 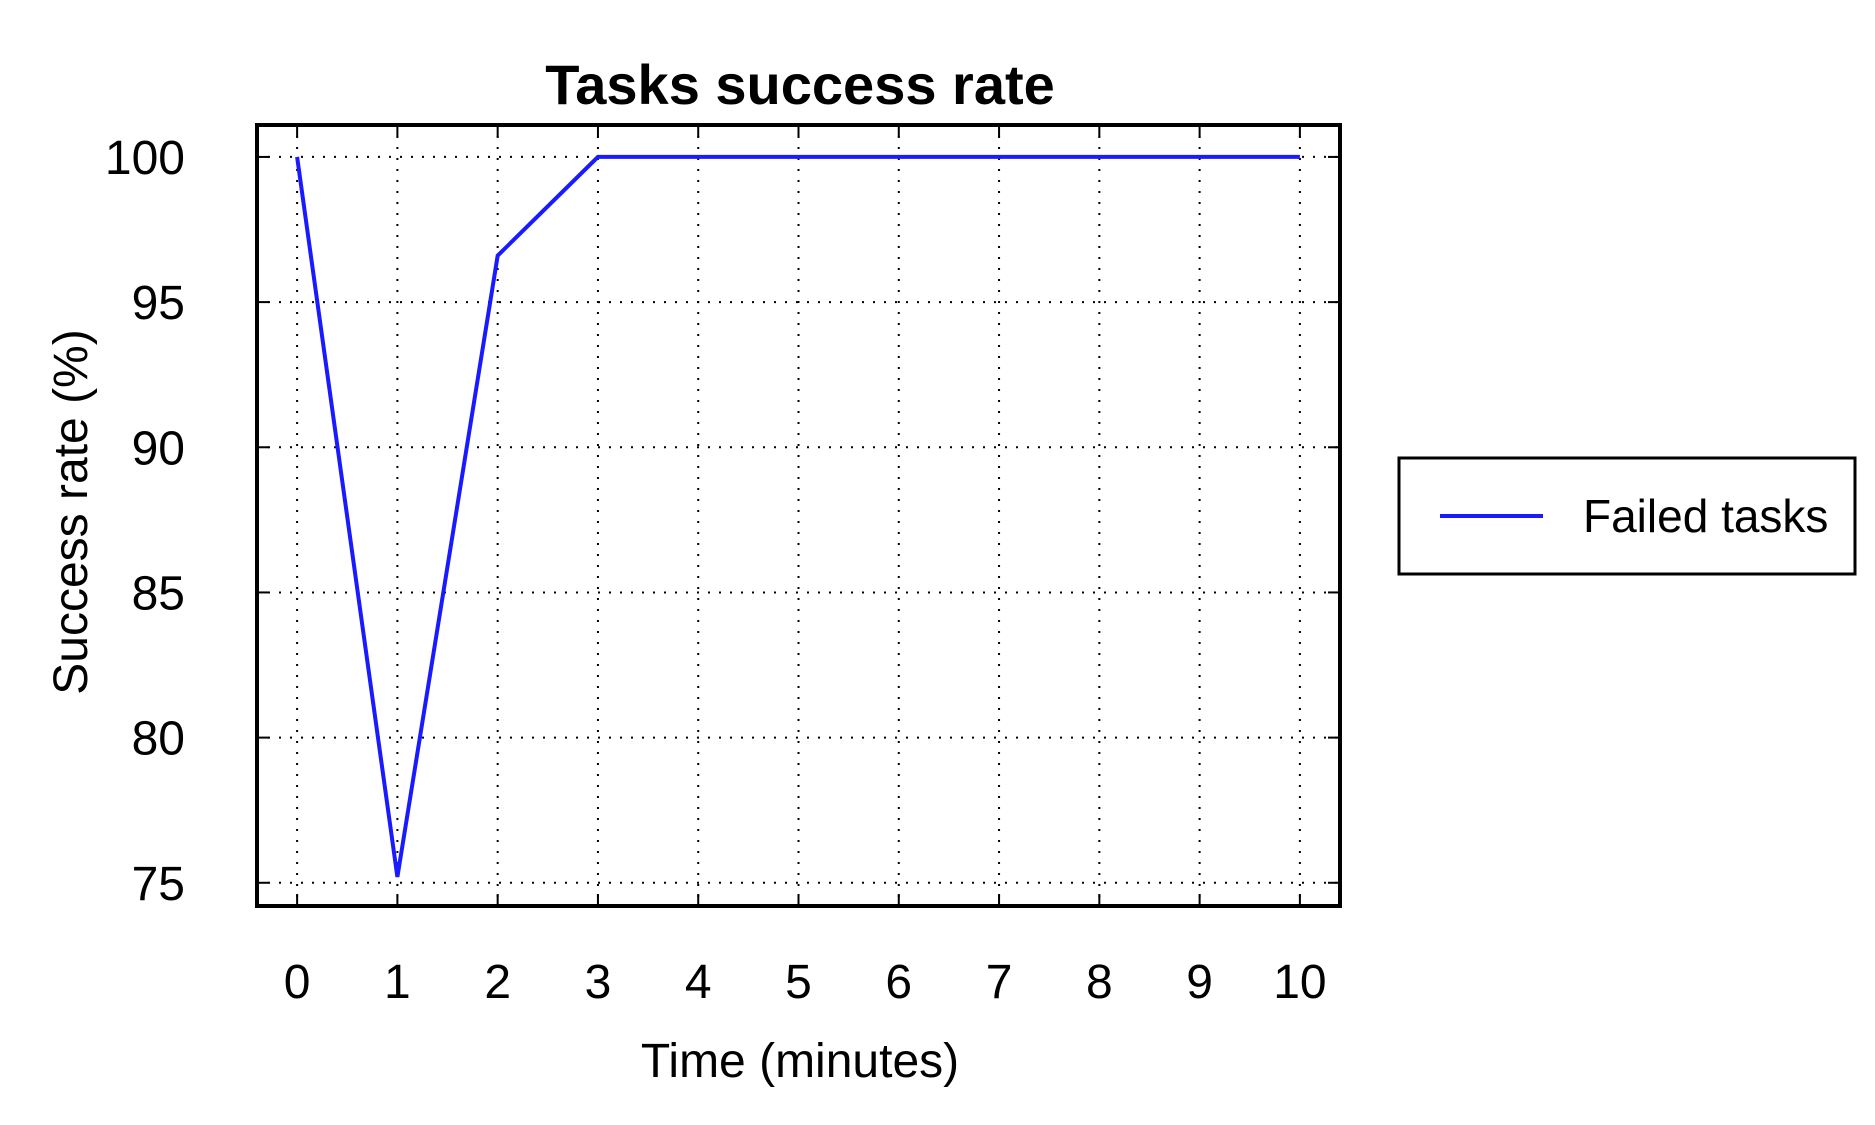 I want to click on y-tick-label: 100, so click(x=145, y=158).